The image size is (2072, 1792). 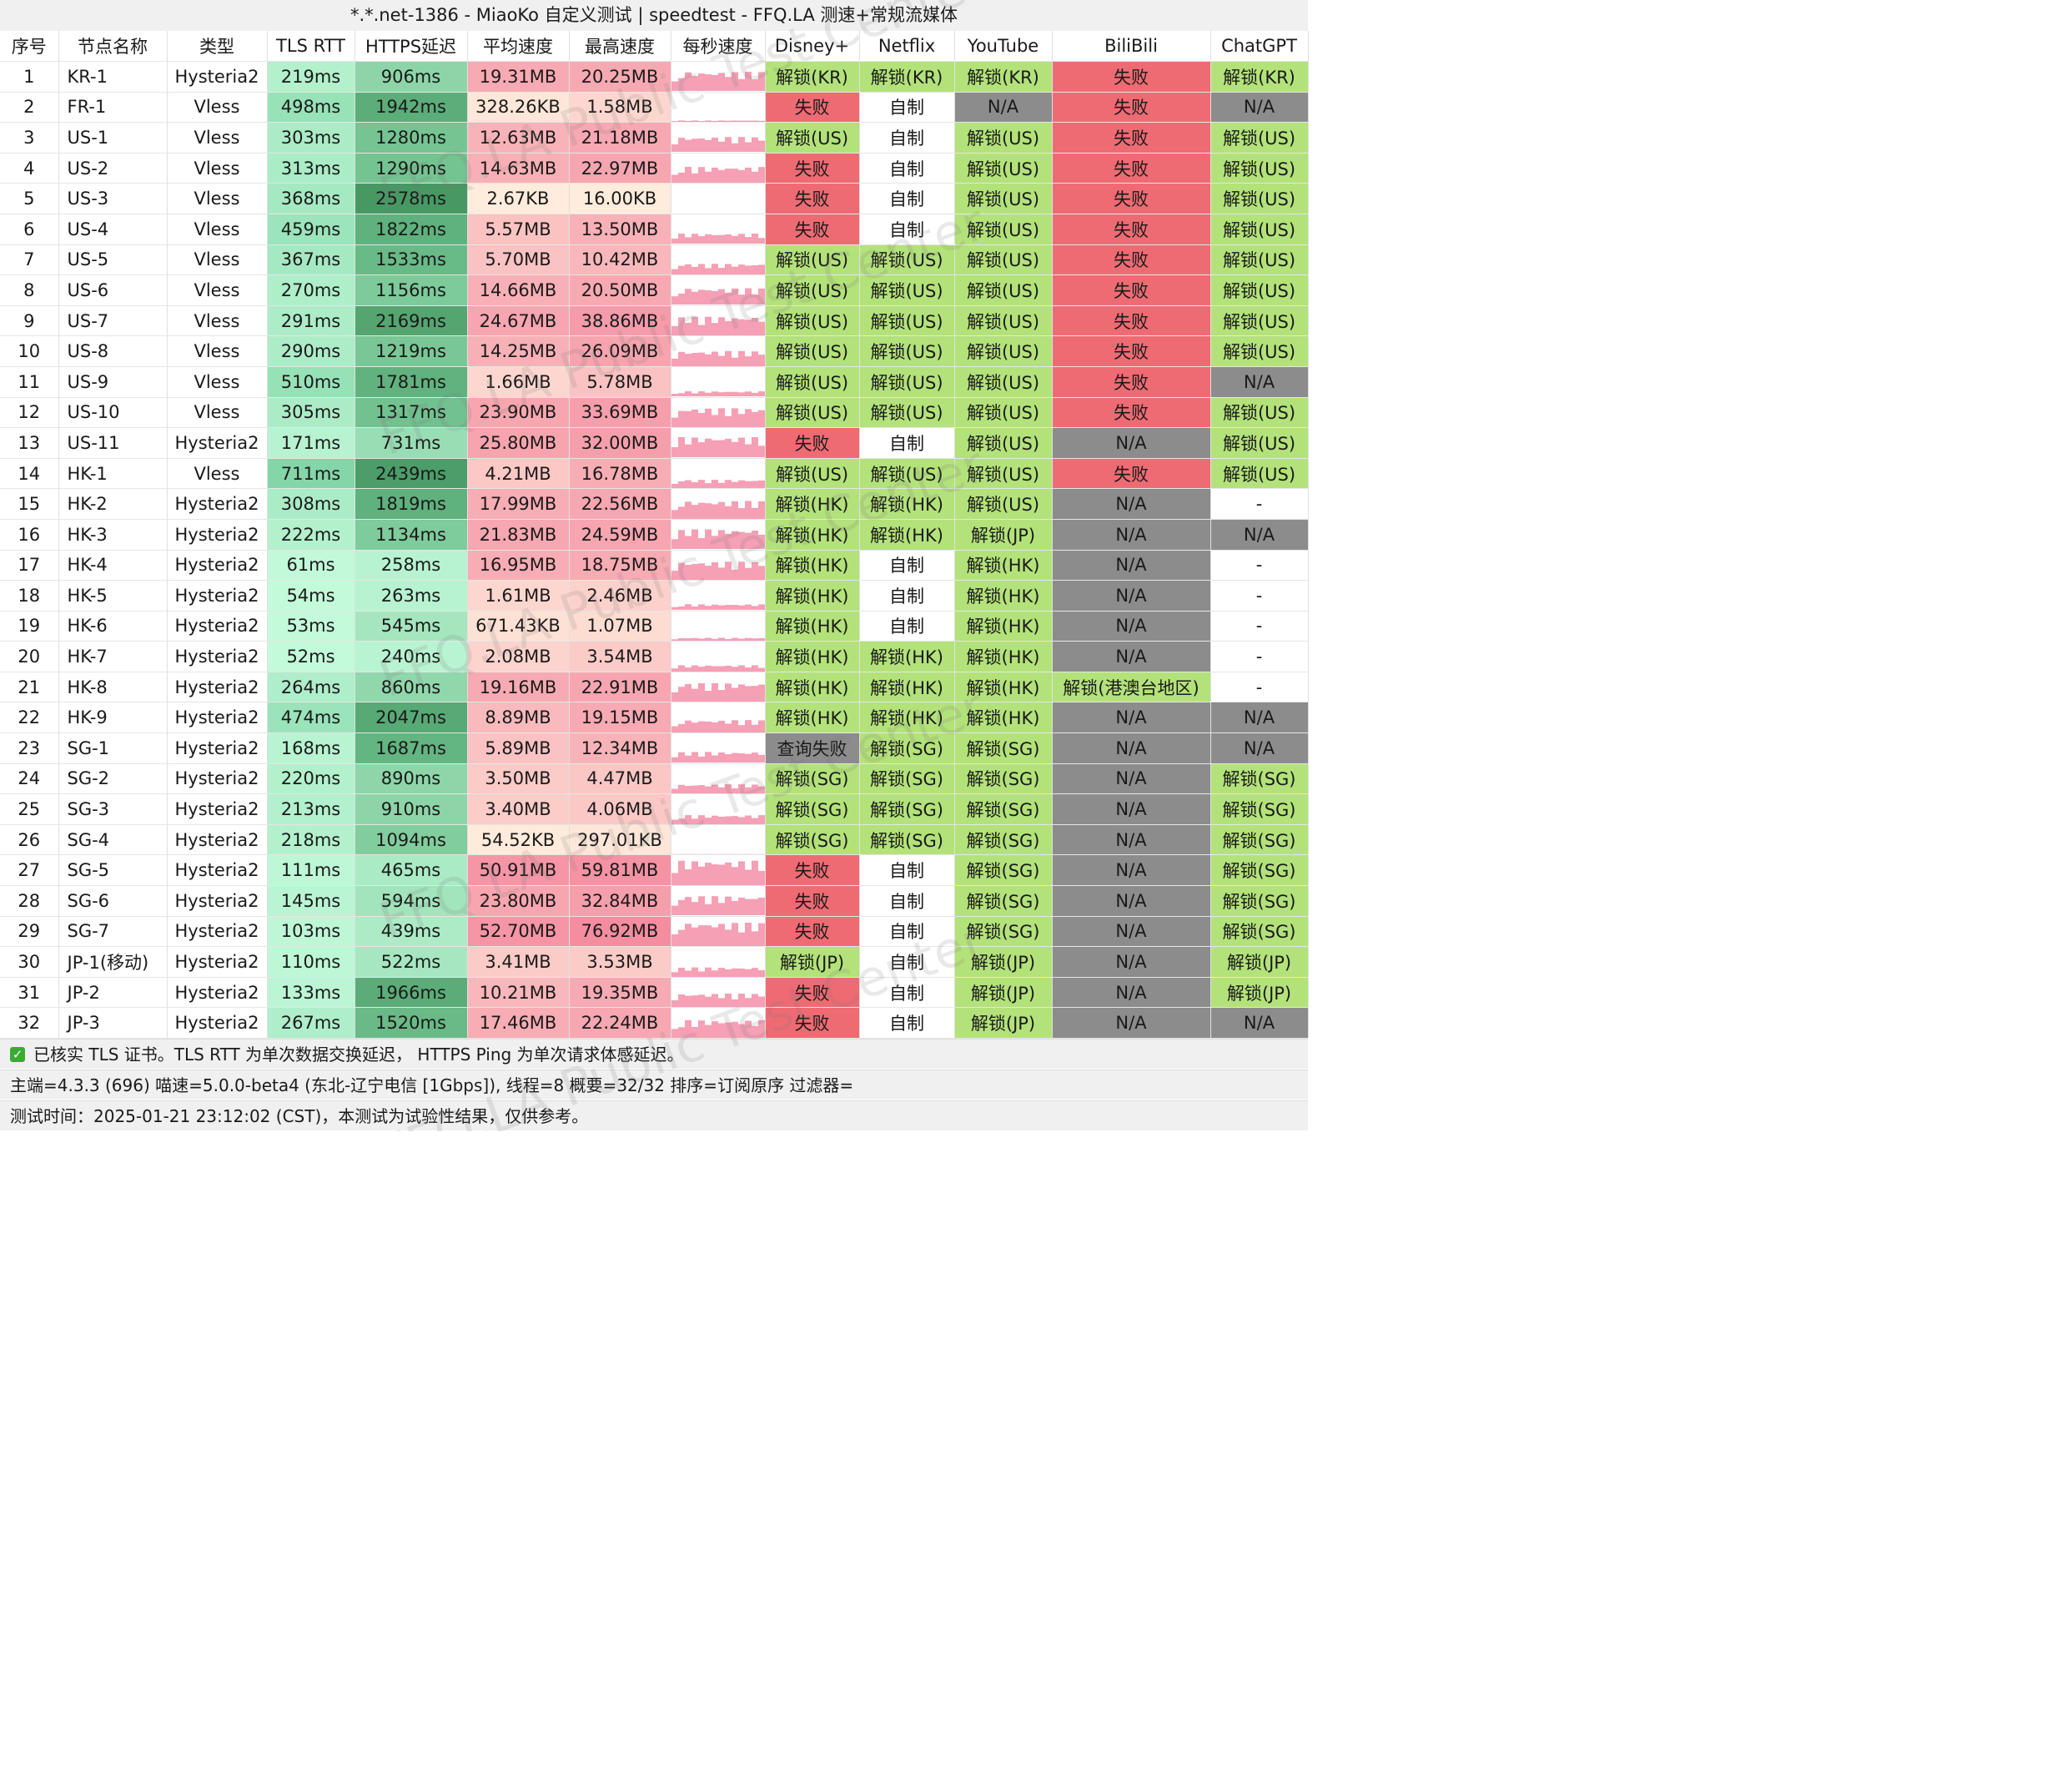 I want to click on chatgpt-status-cell: 解锁(JP), so click(x=1259, y=993).